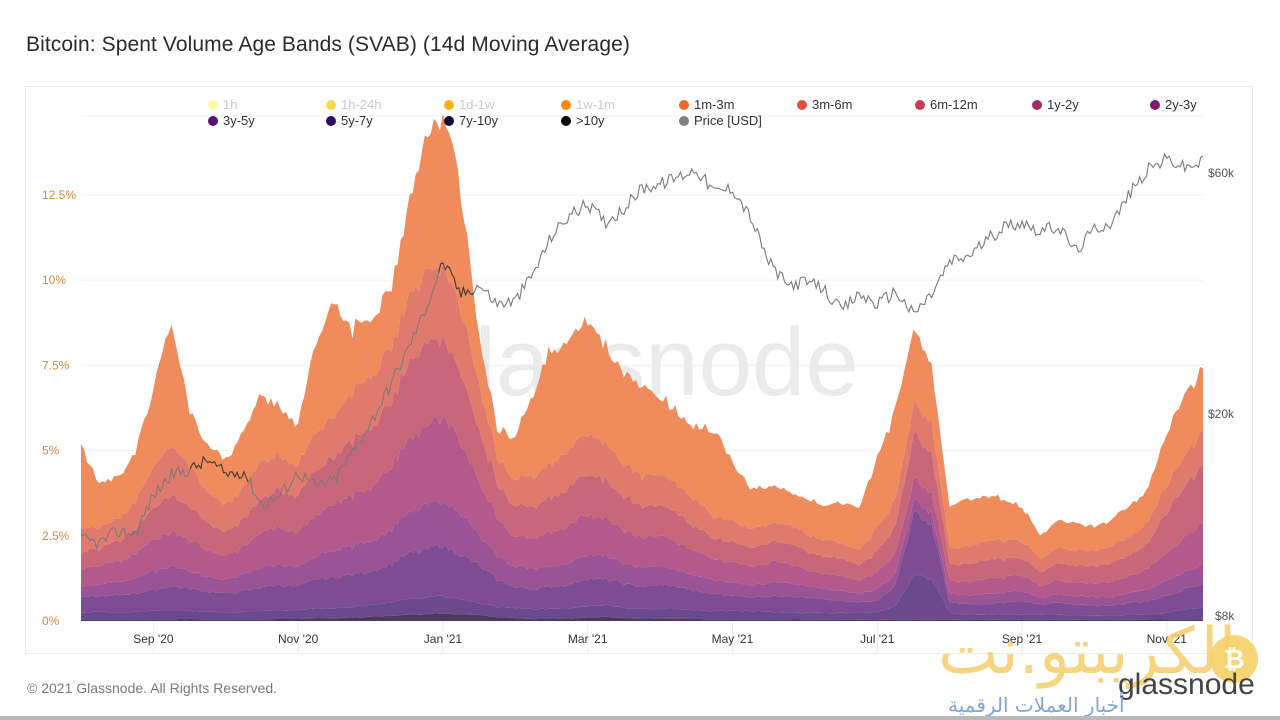  I want to click on area-band-3y-5y, so click(642, 563).